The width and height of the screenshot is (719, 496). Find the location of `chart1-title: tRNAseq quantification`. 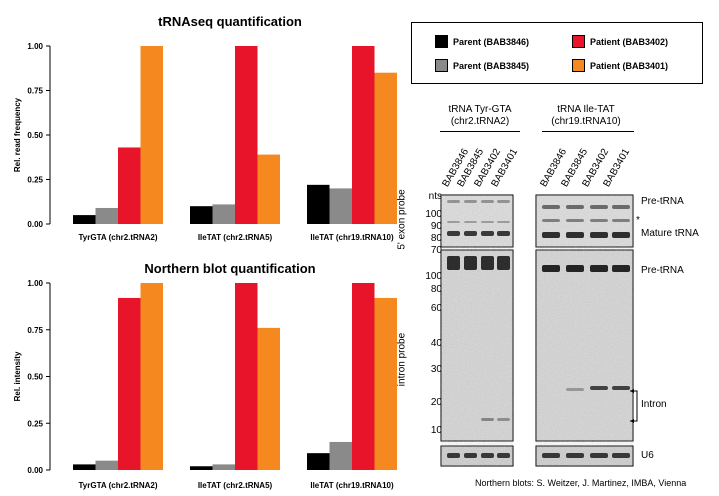

chart1-title: tRNAseq quantification is located at coordinates (230, 21).